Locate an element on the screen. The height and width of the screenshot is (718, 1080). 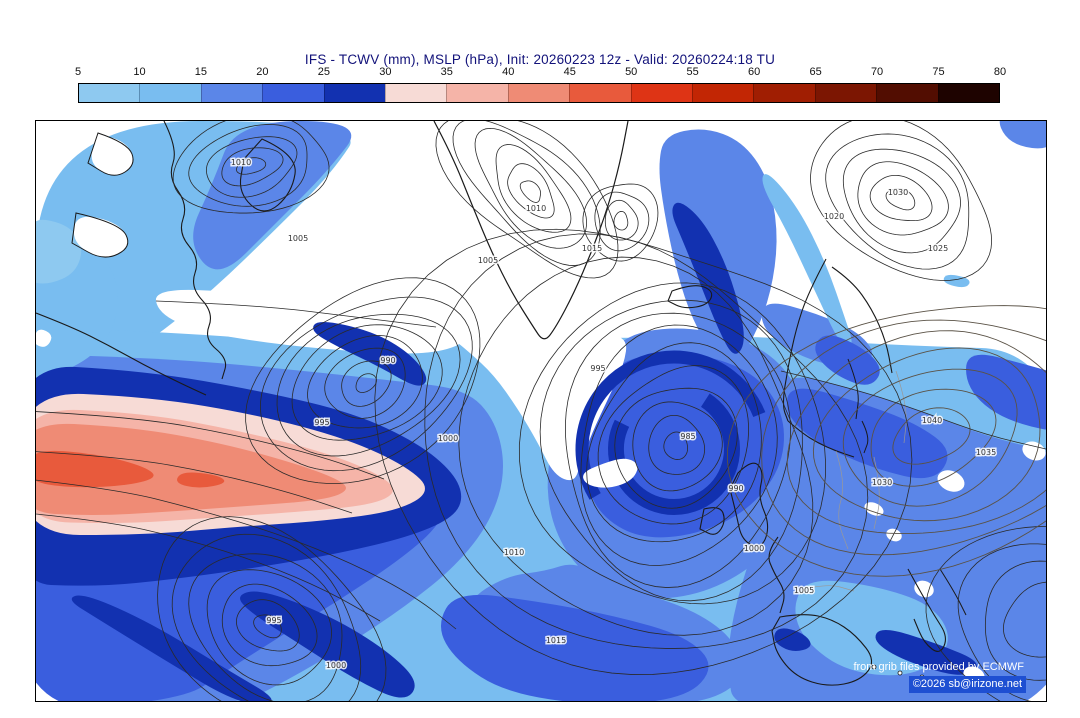
colorbar-tick-label: 80 is located at coordinates (1000, 72).